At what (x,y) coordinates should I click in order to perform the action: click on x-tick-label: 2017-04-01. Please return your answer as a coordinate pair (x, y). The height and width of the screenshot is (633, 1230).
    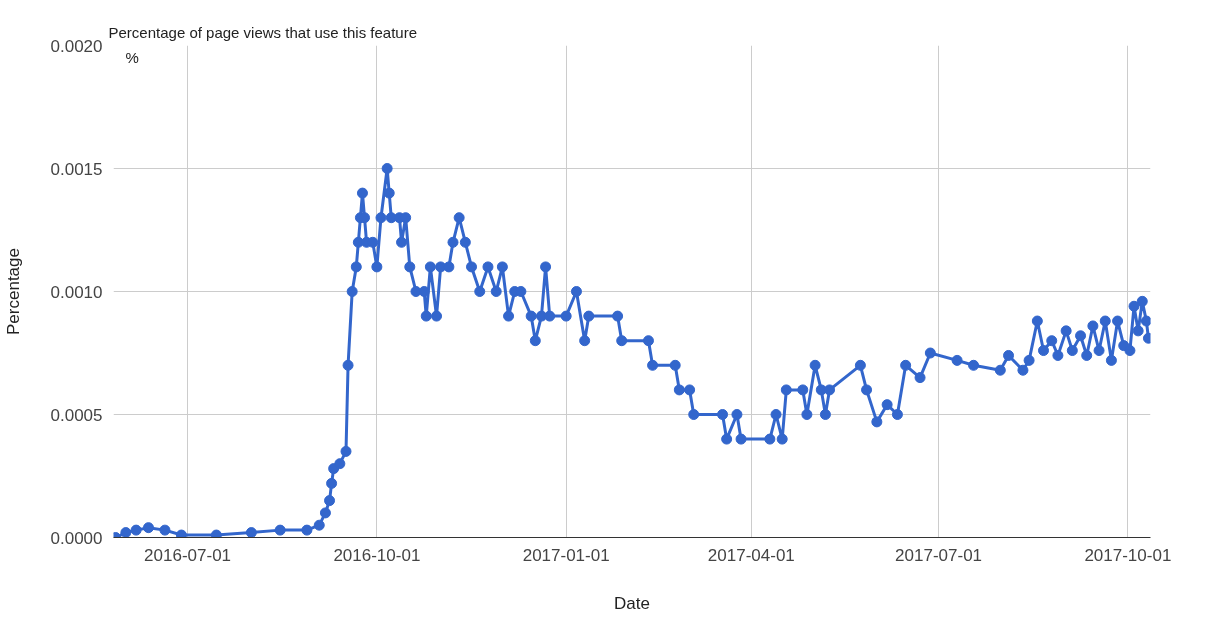
    Looking at the image, I should click on (751, 555).